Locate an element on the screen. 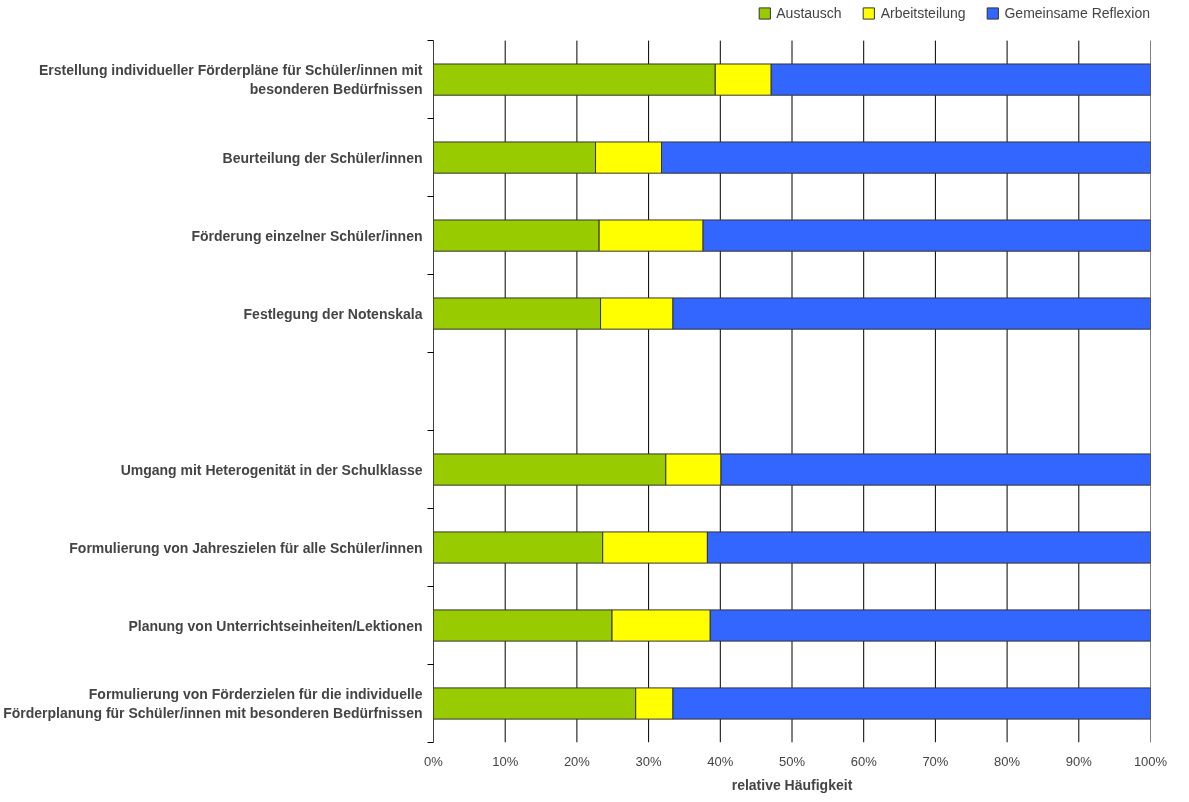 Image resolution: width=1189 pixels, height=802 pixels. x-tick-label: 0% is located at coordinates (434, 761).